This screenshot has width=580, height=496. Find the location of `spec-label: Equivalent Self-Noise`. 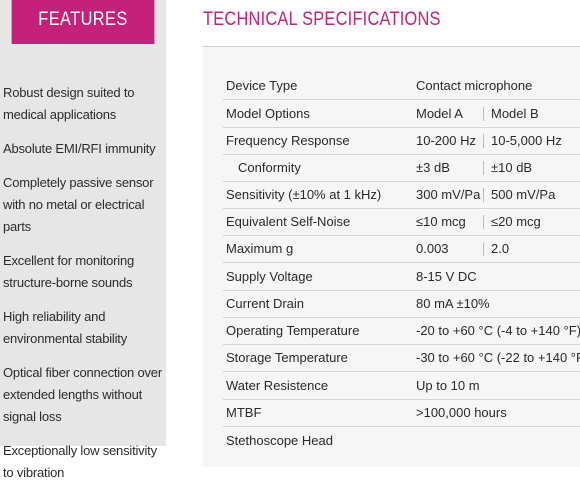

spec-label: Equivalent Self-Noise is located at coordinates (288, 221).